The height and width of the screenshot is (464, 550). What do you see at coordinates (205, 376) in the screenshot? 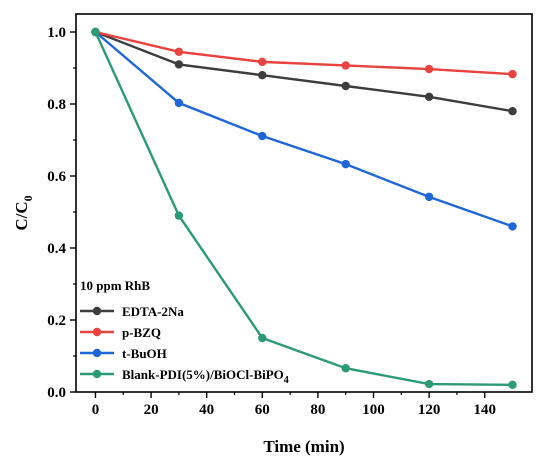
I see `legend-label: Blank-PDI(5%)/BiOCl-BiPO4` at bounding box center [205, 376].